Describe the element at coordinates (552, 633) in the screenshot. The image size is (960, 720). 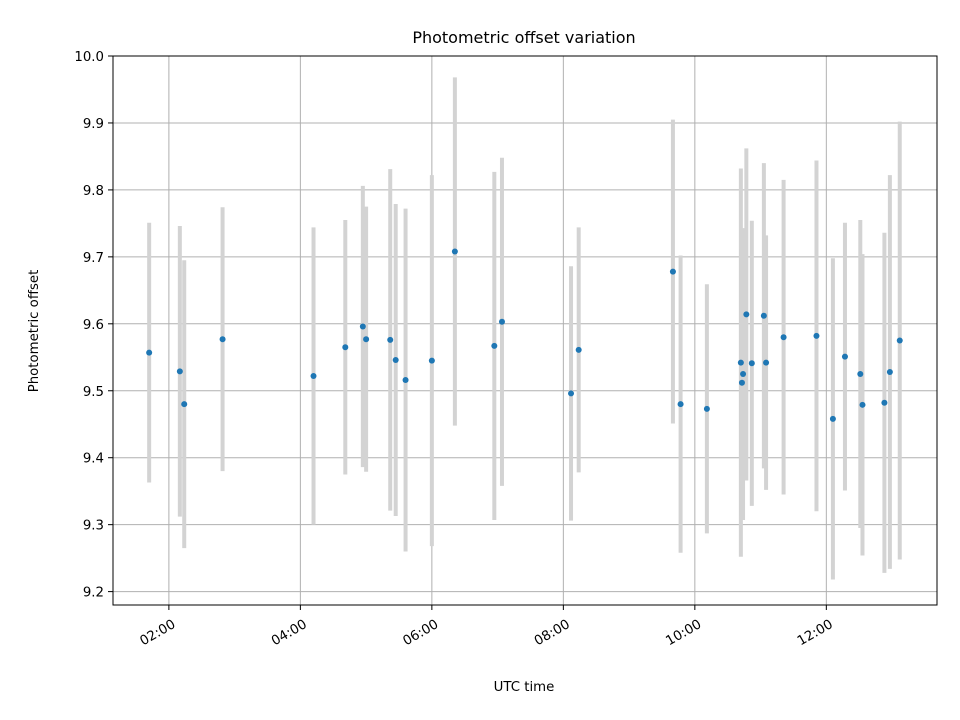
I see `x-tick-label: 08:00` at that location.